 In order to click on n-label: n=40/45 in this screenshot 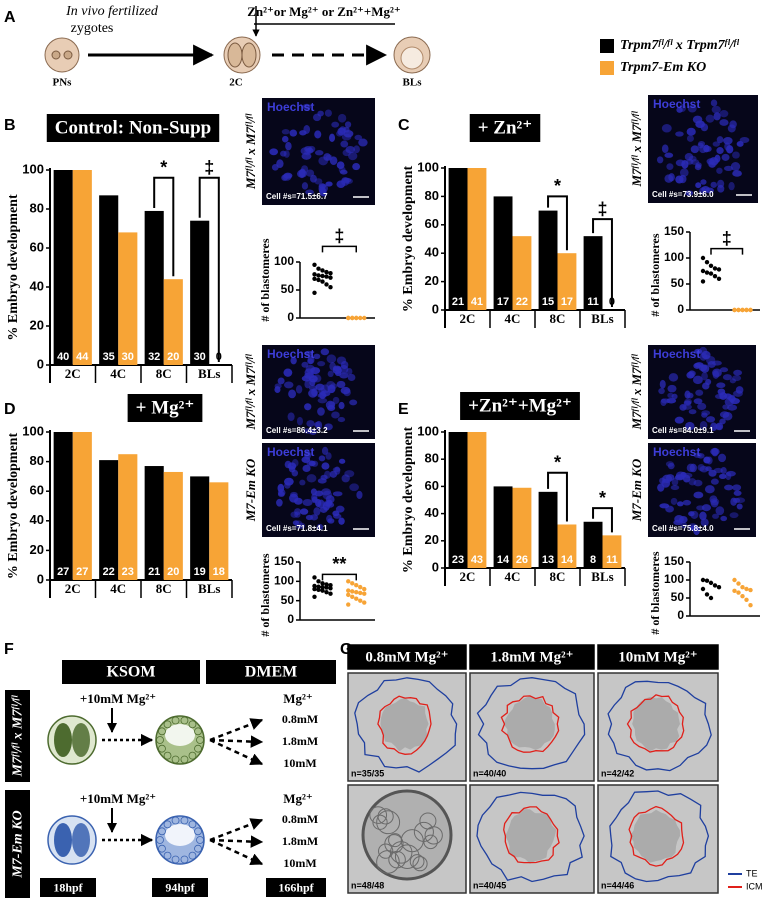, I will do `click(489, 885)`.